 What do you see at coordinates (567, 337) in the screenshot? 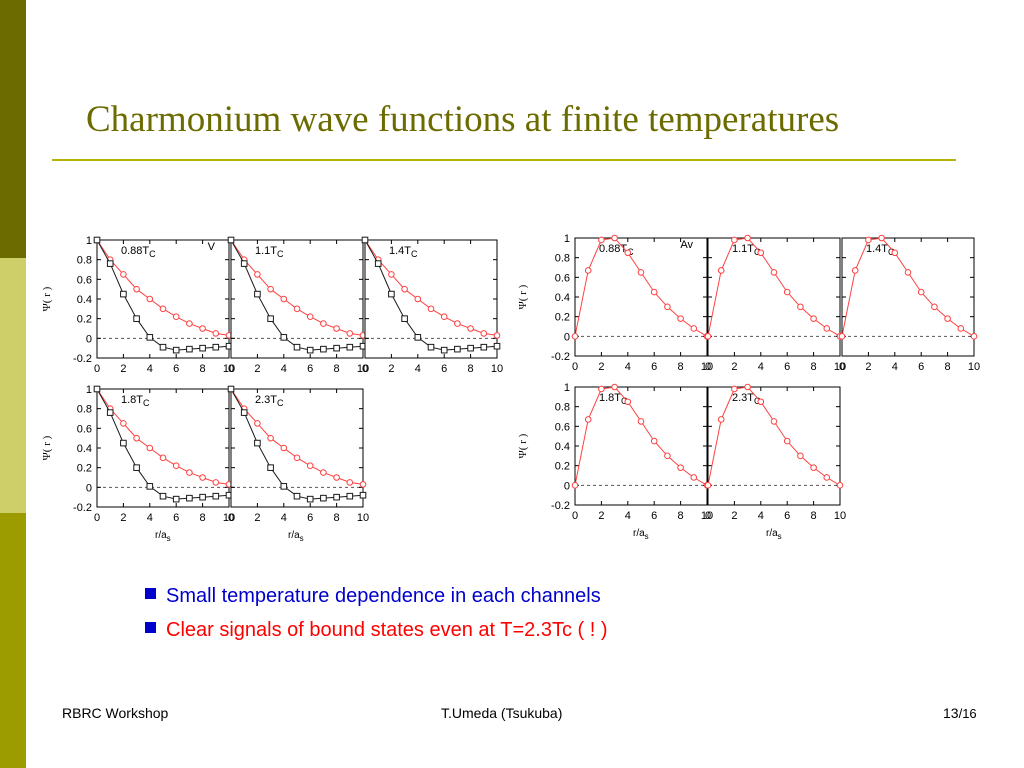
I see `y-tick-label: 0` at bounding box center [567, 337].